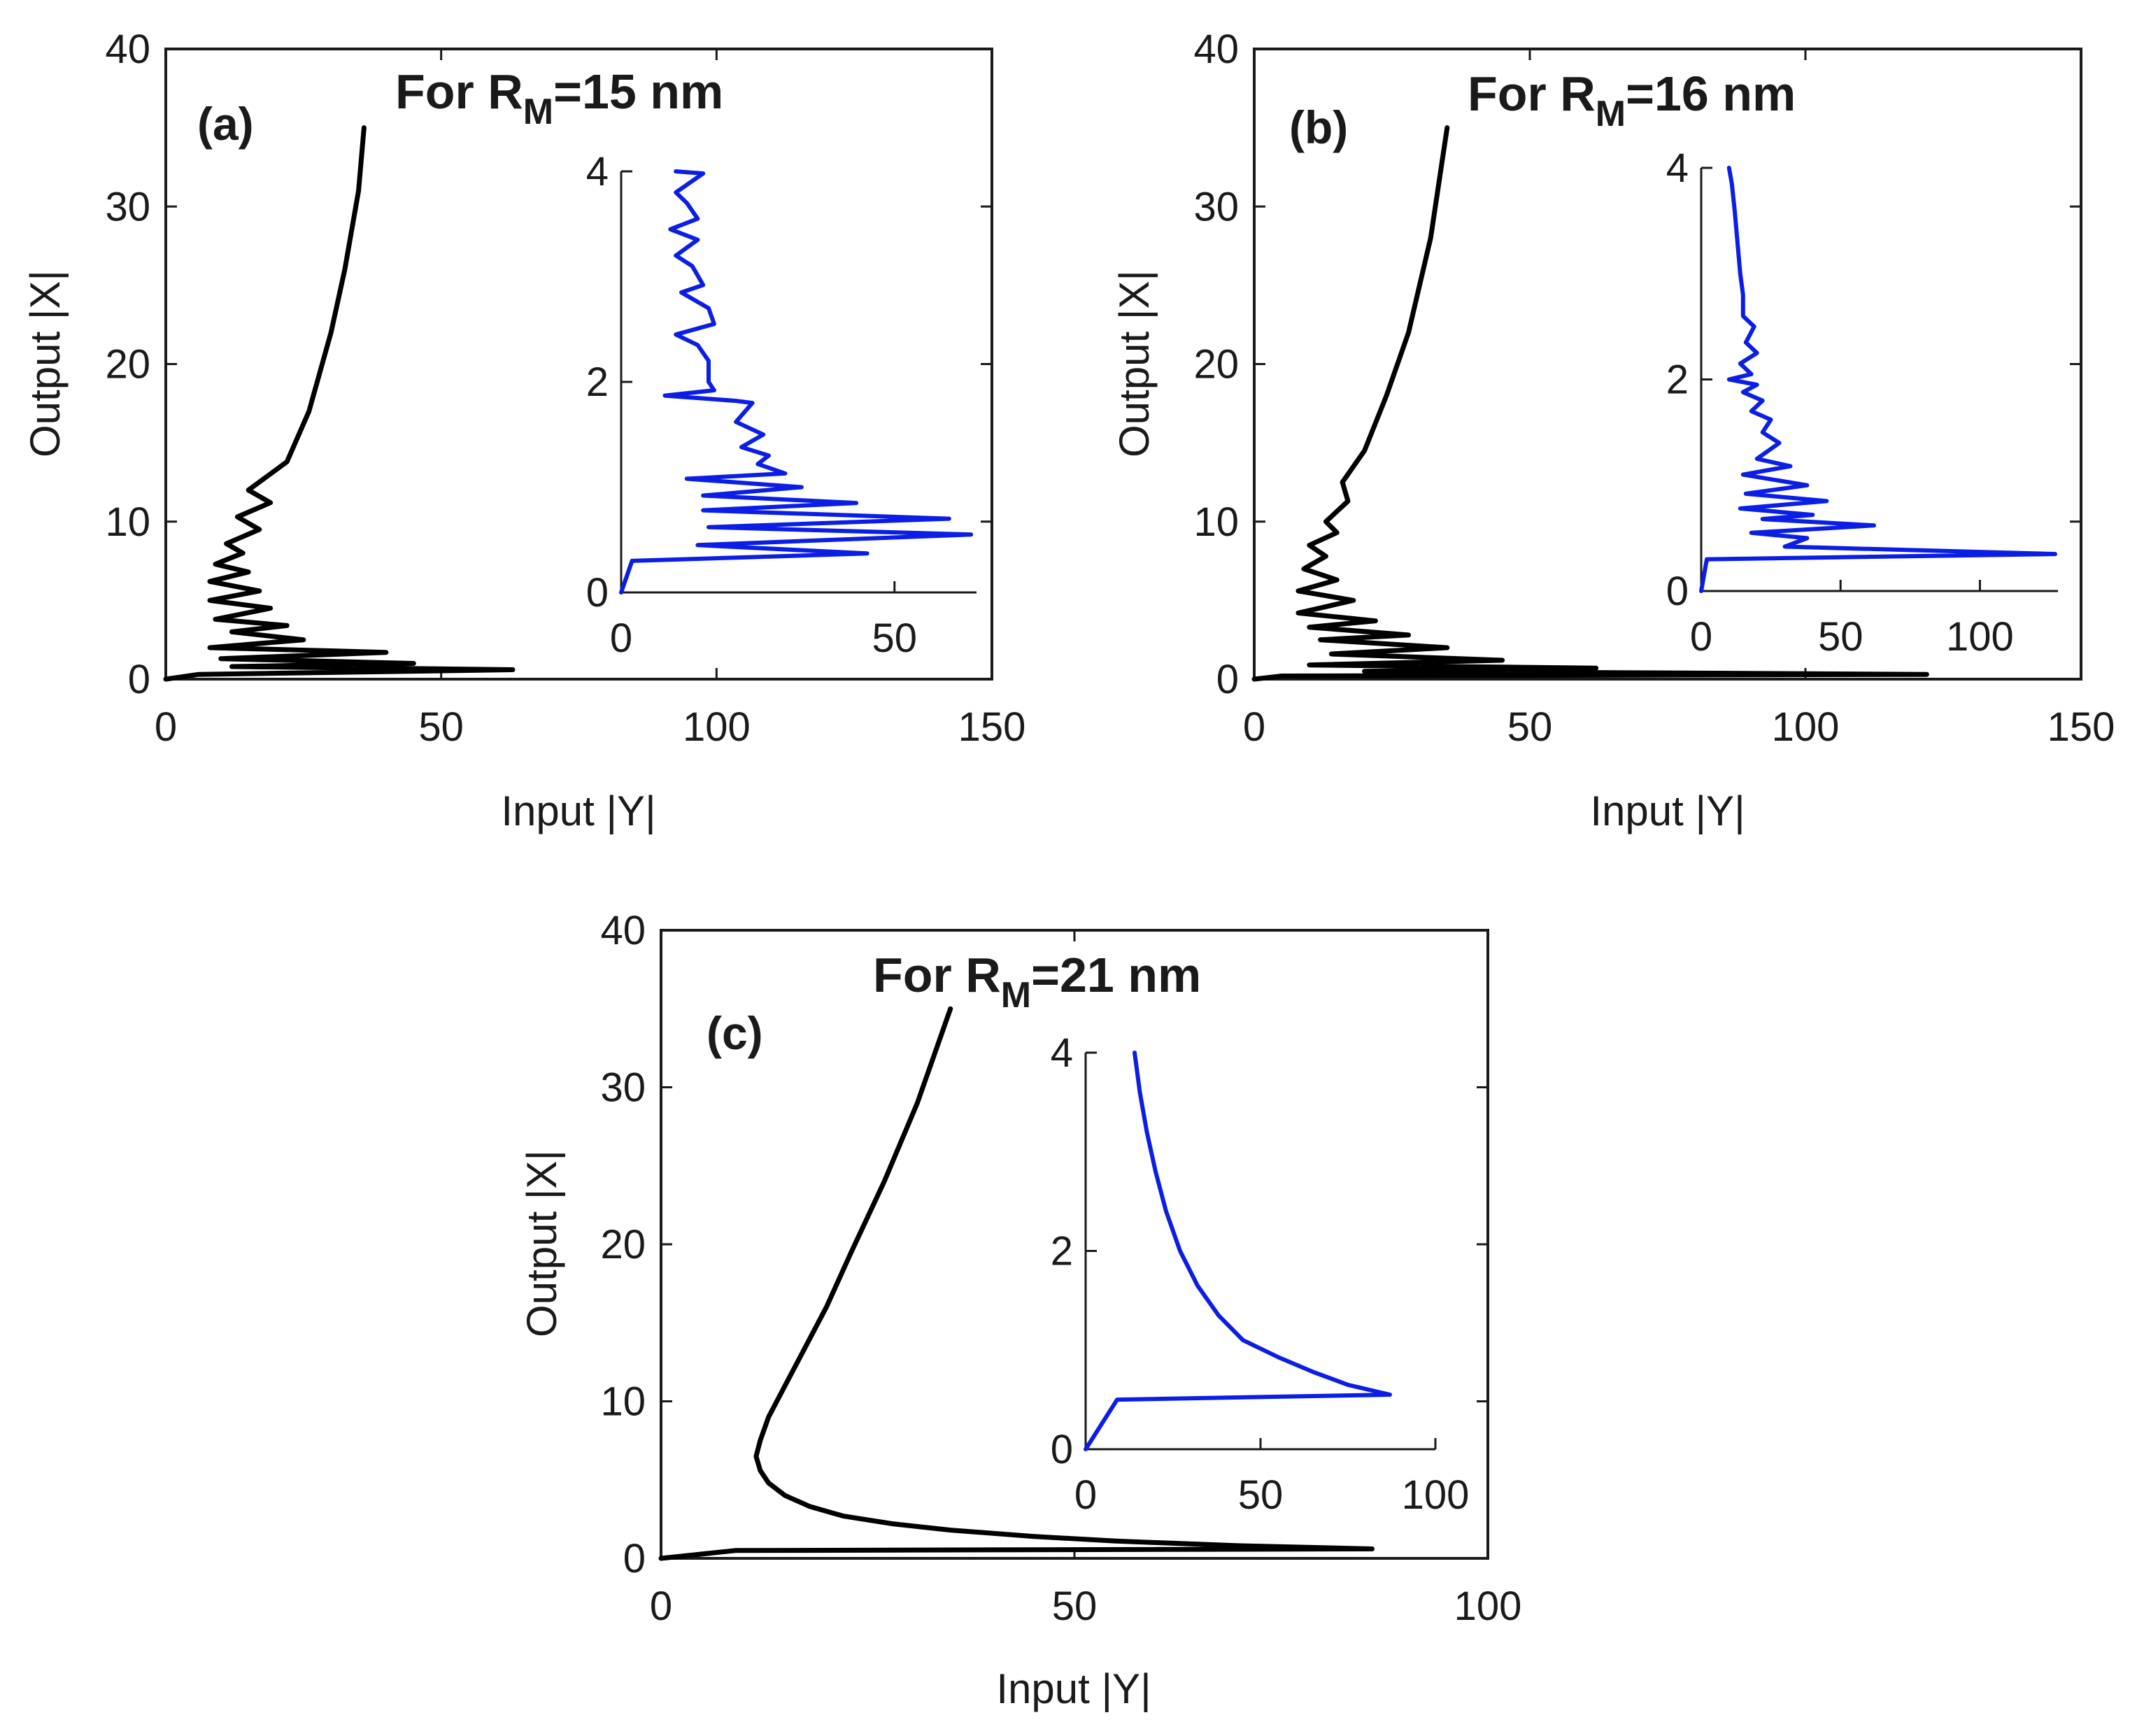 The image size is (2137, 1736). Describe the element at coordinates (1227, 679) in the screenshot. I see `panel-b-y-tick-label-0: 0` at that location.